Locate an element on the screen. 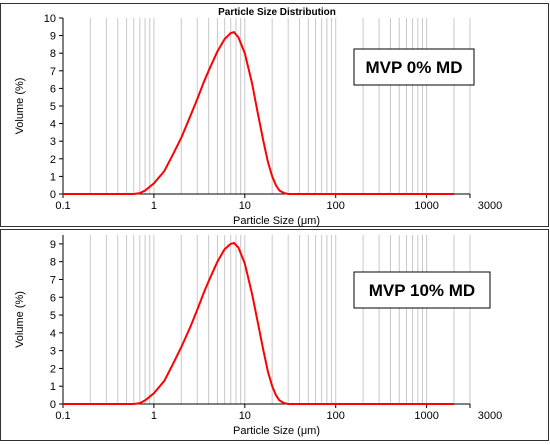 This screenshot has height=445, width=550. y-tick-label: 10 is located at coordinates (50, 19).